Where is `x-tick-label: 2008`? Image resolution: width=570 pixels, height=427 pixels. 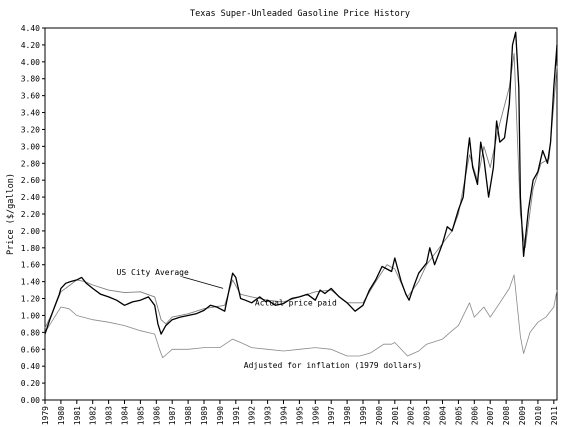
x-tick-label: 2008 is located at coordinates (506, 415).